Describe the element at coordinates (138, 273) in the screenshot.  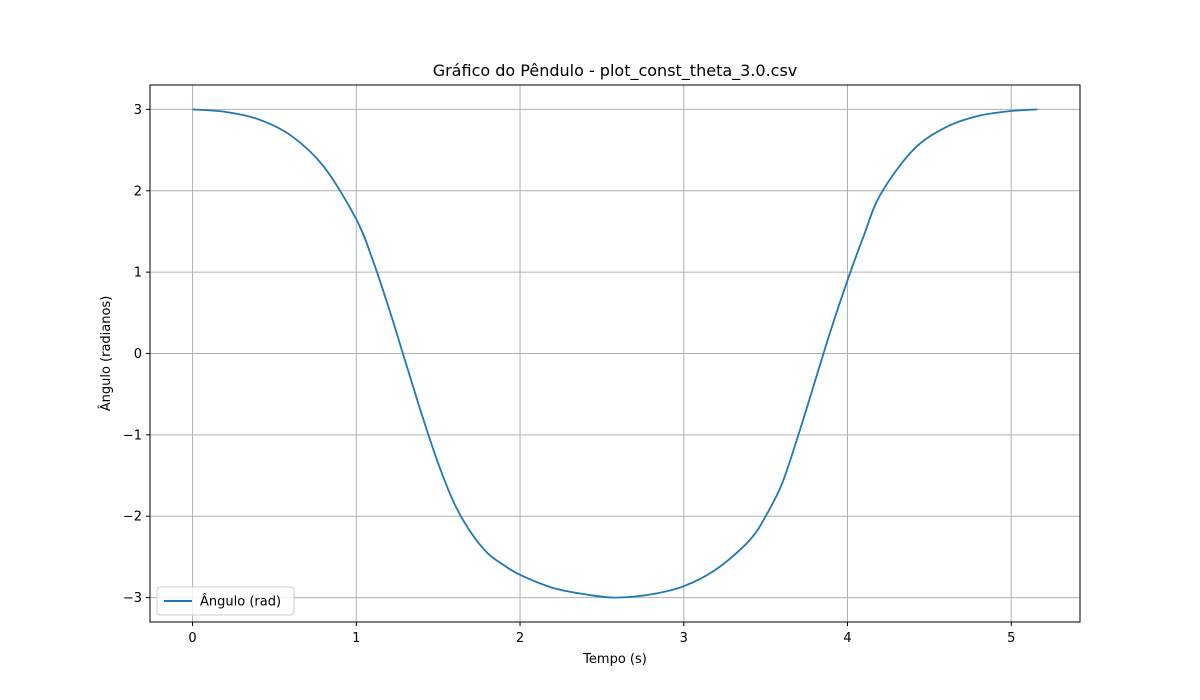
I see `y-tick-label: 1` at that location.